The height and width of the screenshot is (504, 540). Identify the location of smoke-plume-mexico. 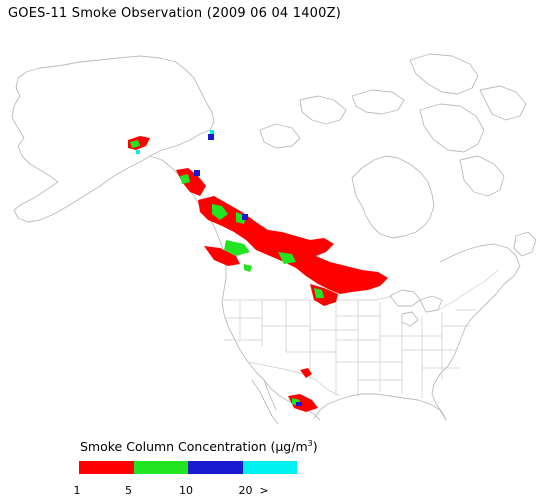
(303, 403).